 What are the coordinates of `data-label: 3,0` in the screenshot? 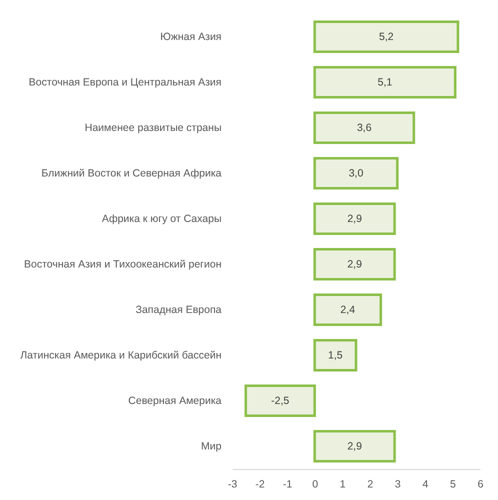 It's located at (356, 173).